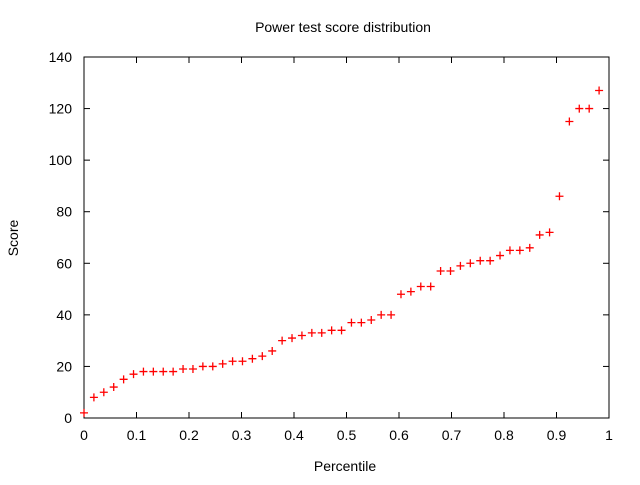 The image size is (640, 485). Describe the element at coordinates (13, 238) in the screenshot. I see `y-axis-label: Score` at that location.